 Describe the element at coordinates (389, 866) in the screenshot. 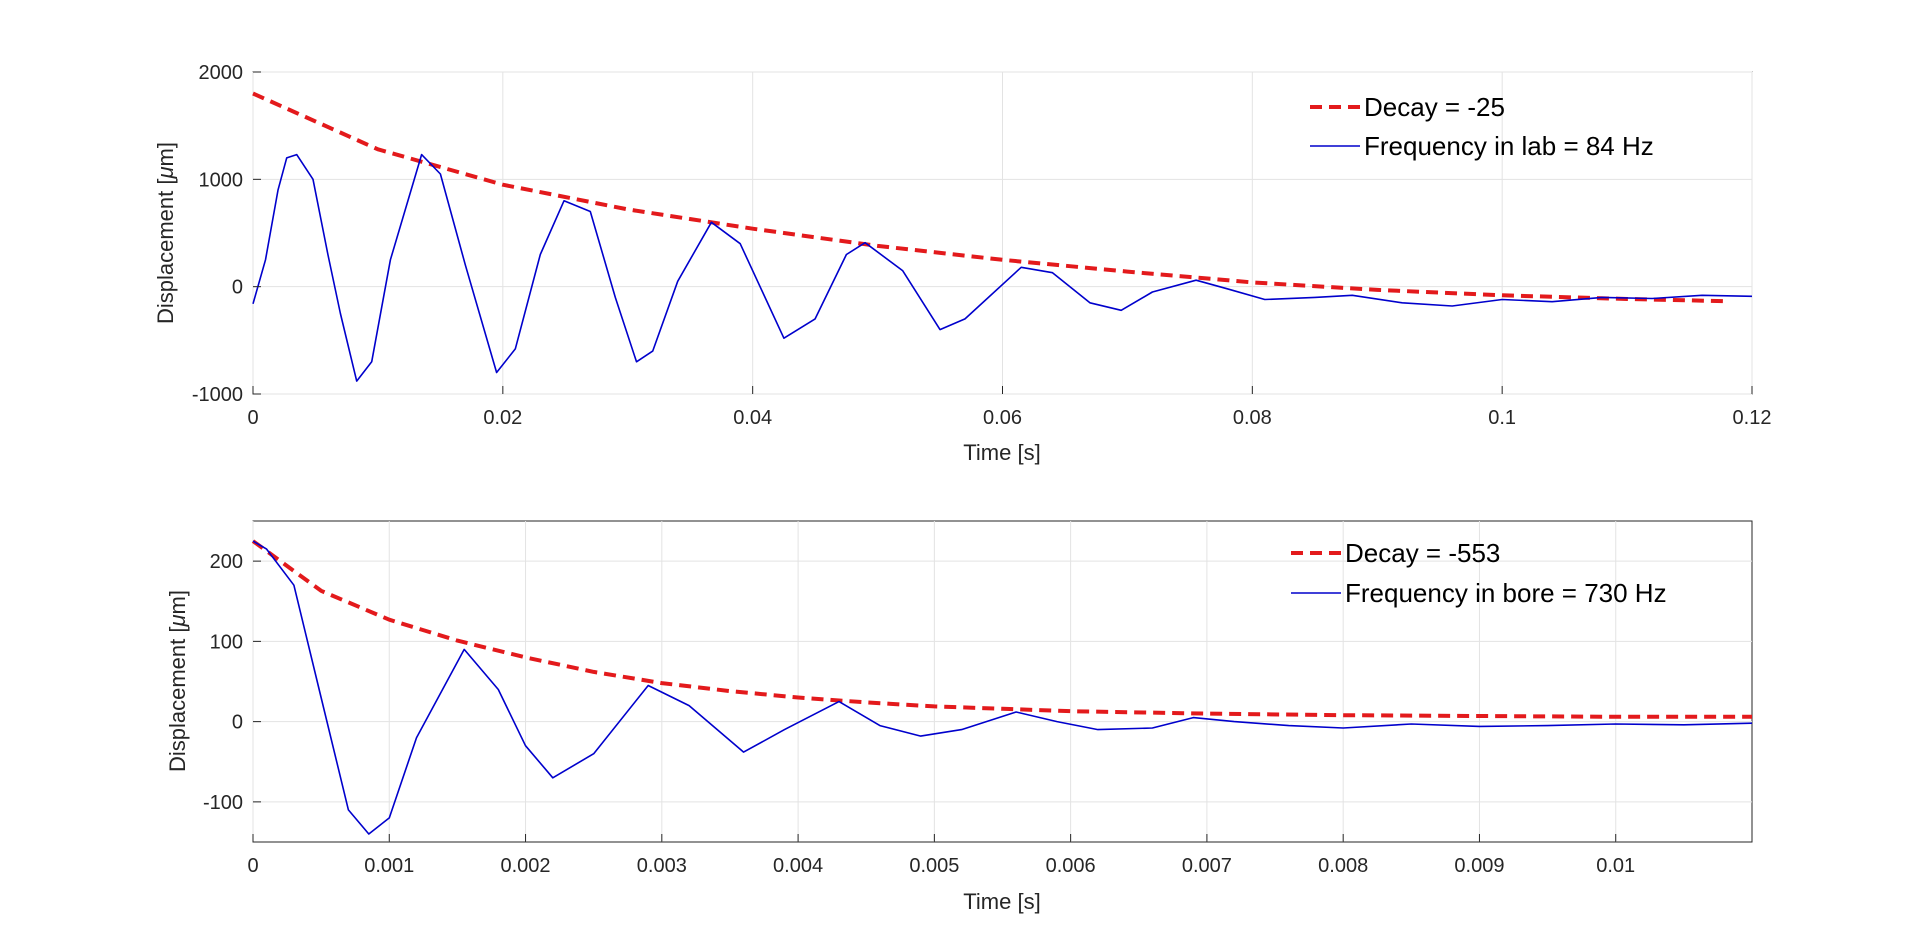

I see `bottom-x-tick-label: 0.001` at that location.